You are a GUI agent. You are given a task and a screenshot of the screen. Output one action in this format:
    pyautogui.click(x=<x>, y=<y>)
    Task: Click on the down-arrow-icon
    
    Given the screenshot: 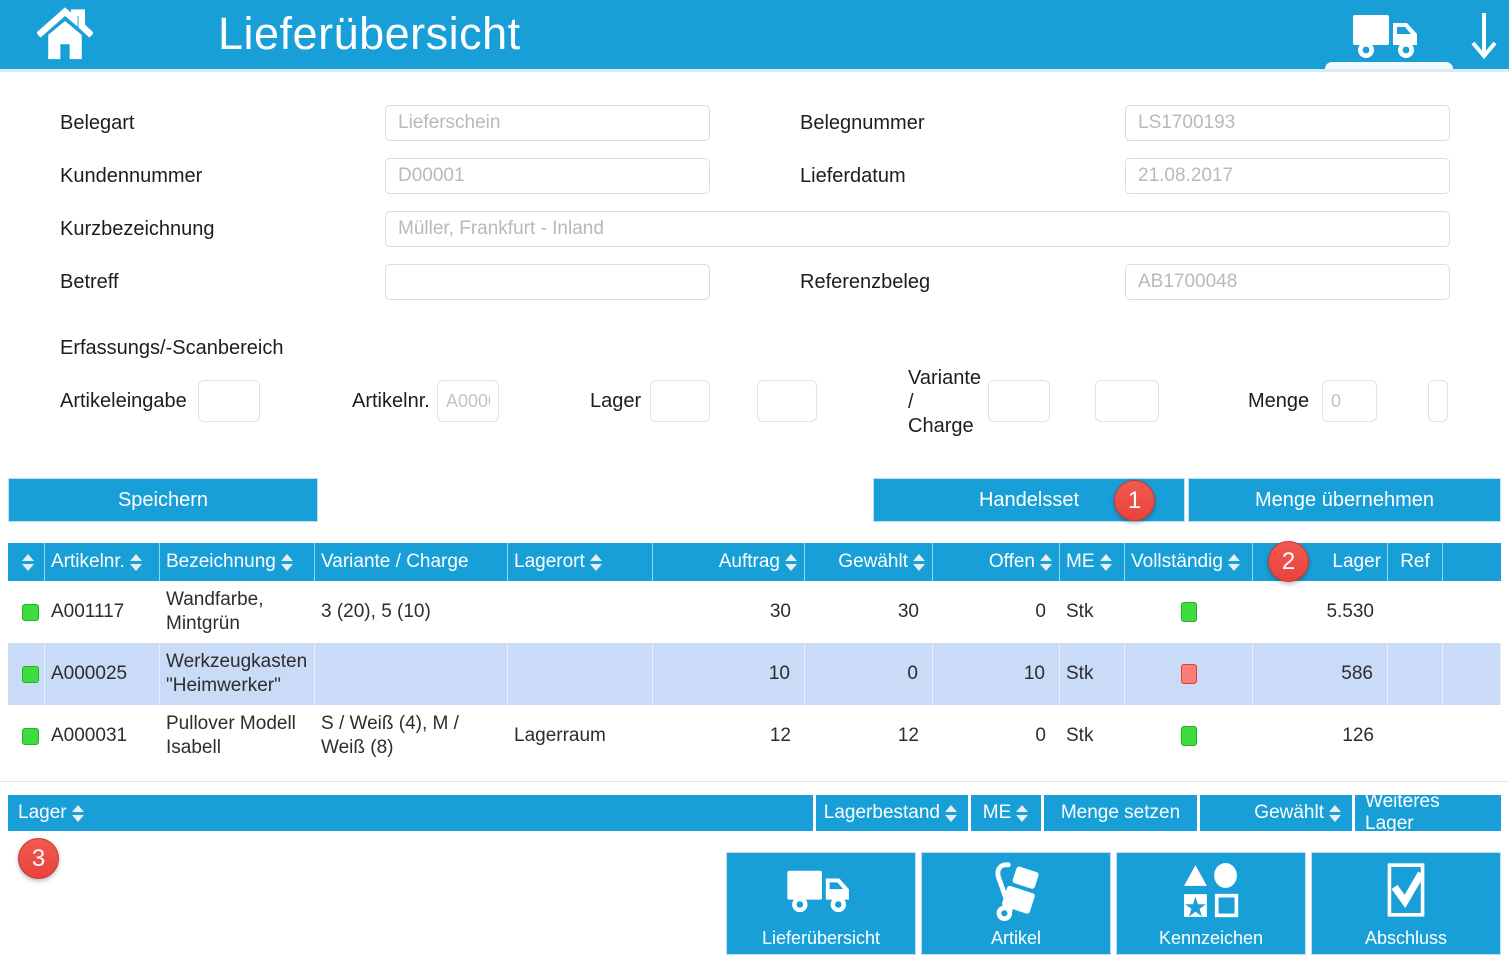 What is the action you would take?
    pyautogui.click(x=1484, y=38)
    